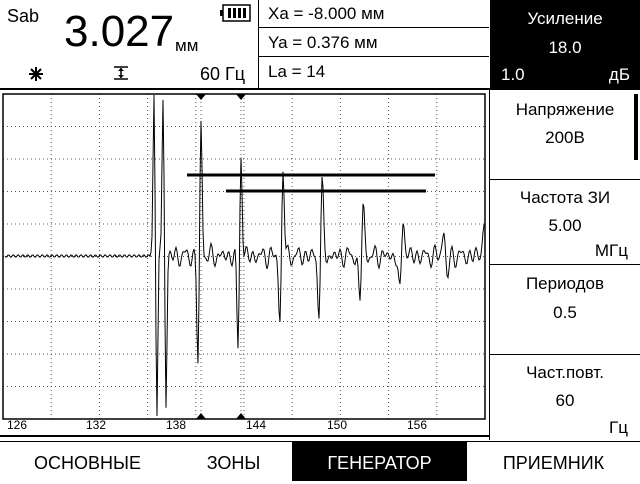 This screenshot has height=484, width=640. Describe the element at coordinates (23, 16) in the screenshot. I see `mode-label: Sab` at that location.